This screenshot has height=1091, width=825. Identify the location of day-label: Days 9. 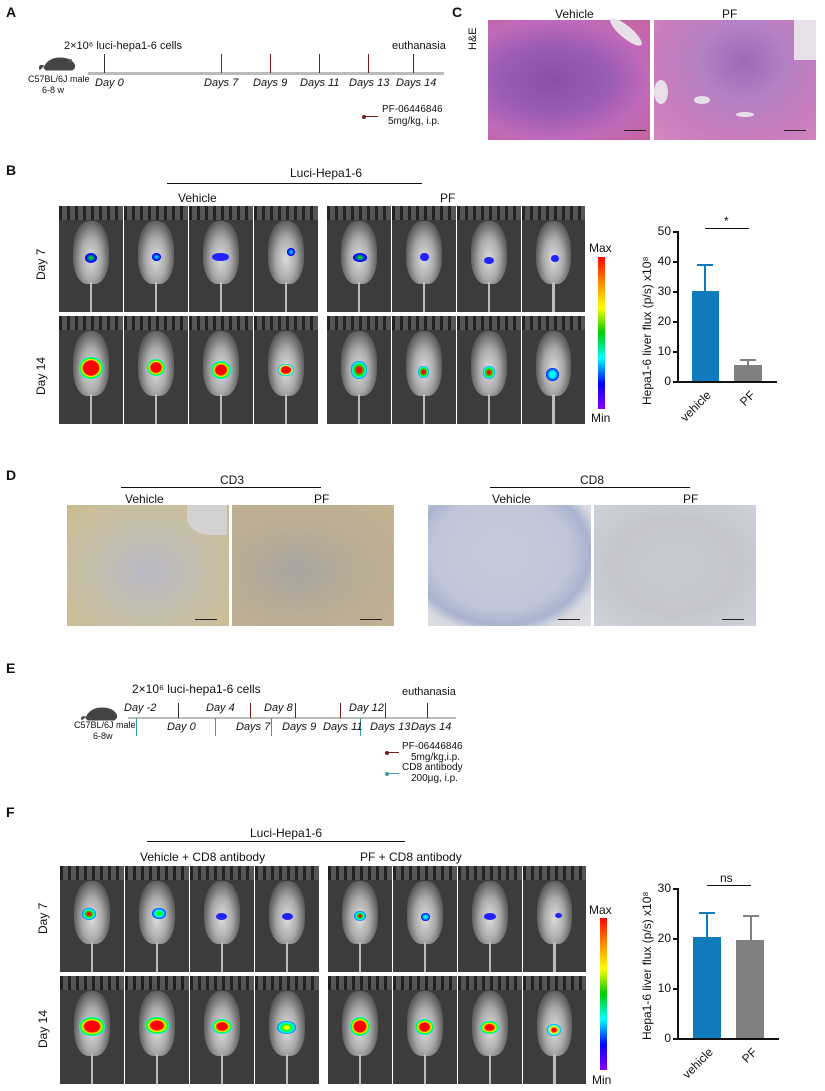
(270, 83).